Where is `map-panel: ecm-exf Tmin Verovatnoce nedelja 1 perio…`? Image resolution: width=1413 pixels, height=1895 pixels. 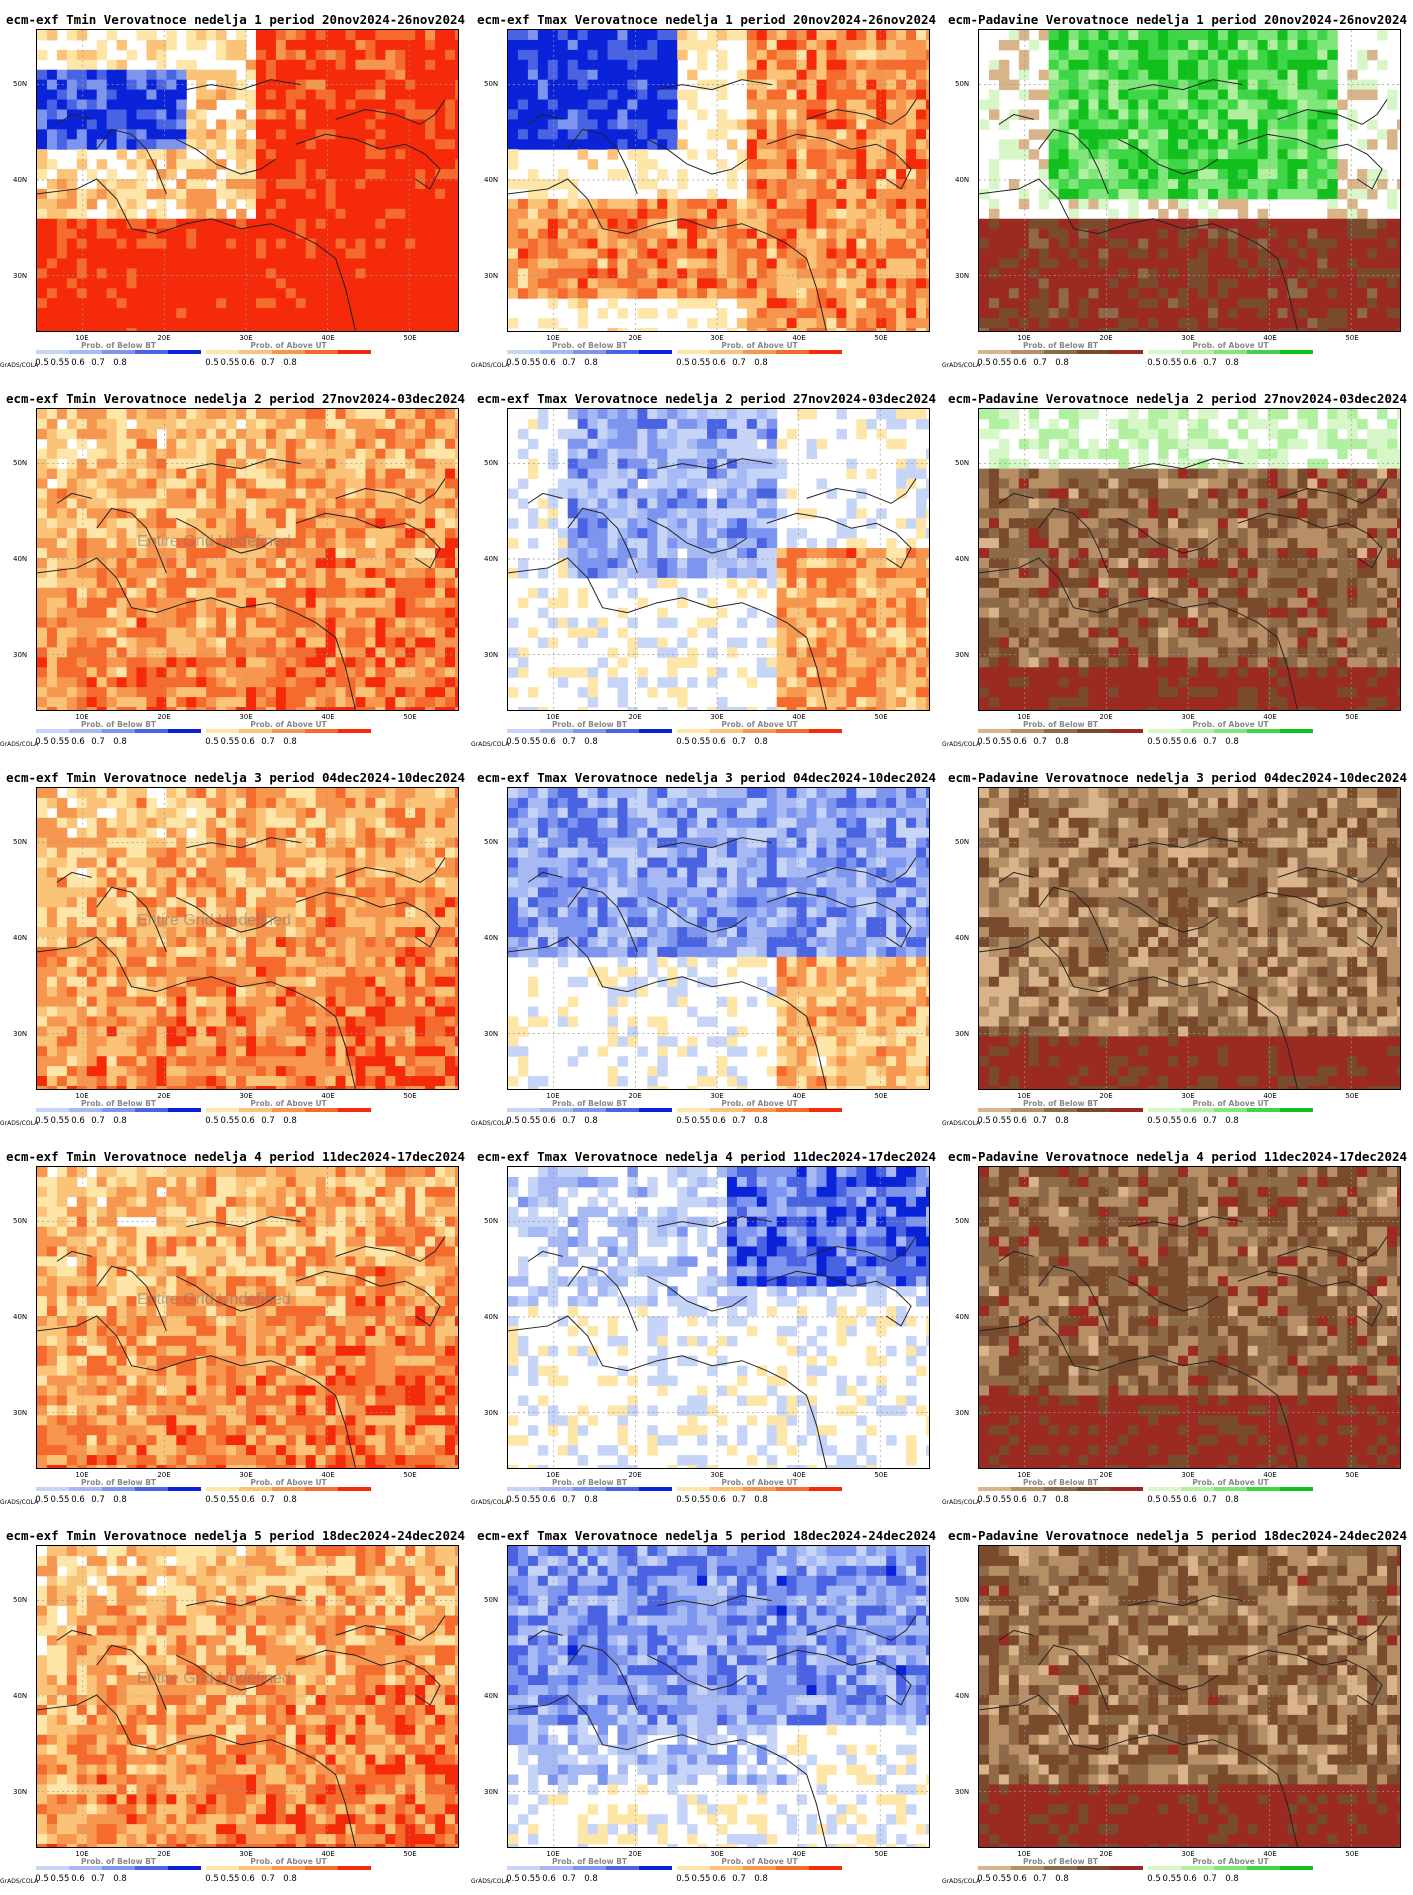
map-panel: ecm-exf Tmin Verovatnoce nedelja 1 perio… is located at coordinates (235, 189).